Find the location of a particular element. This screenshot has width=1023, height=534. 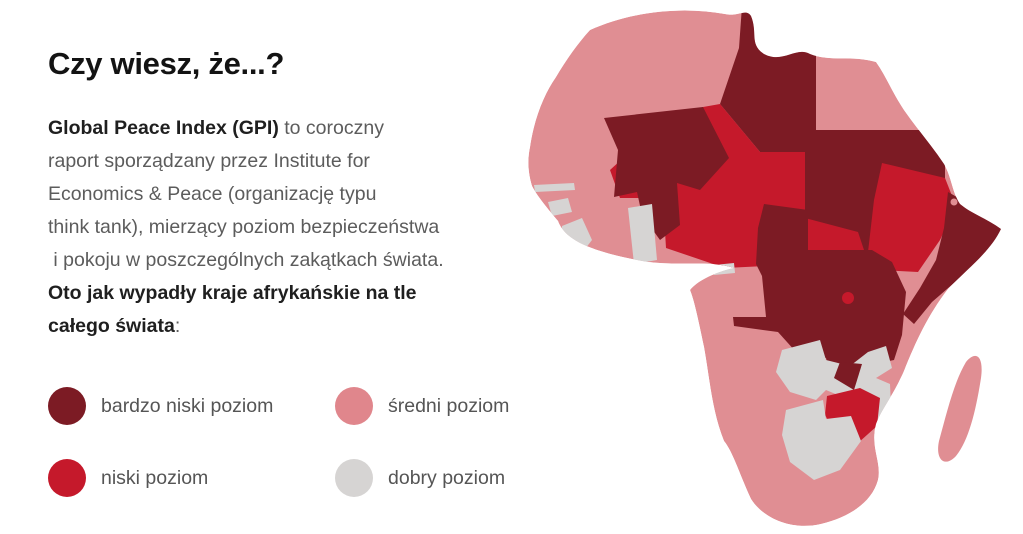

map-region-mali is located at coordinates (666, 173).